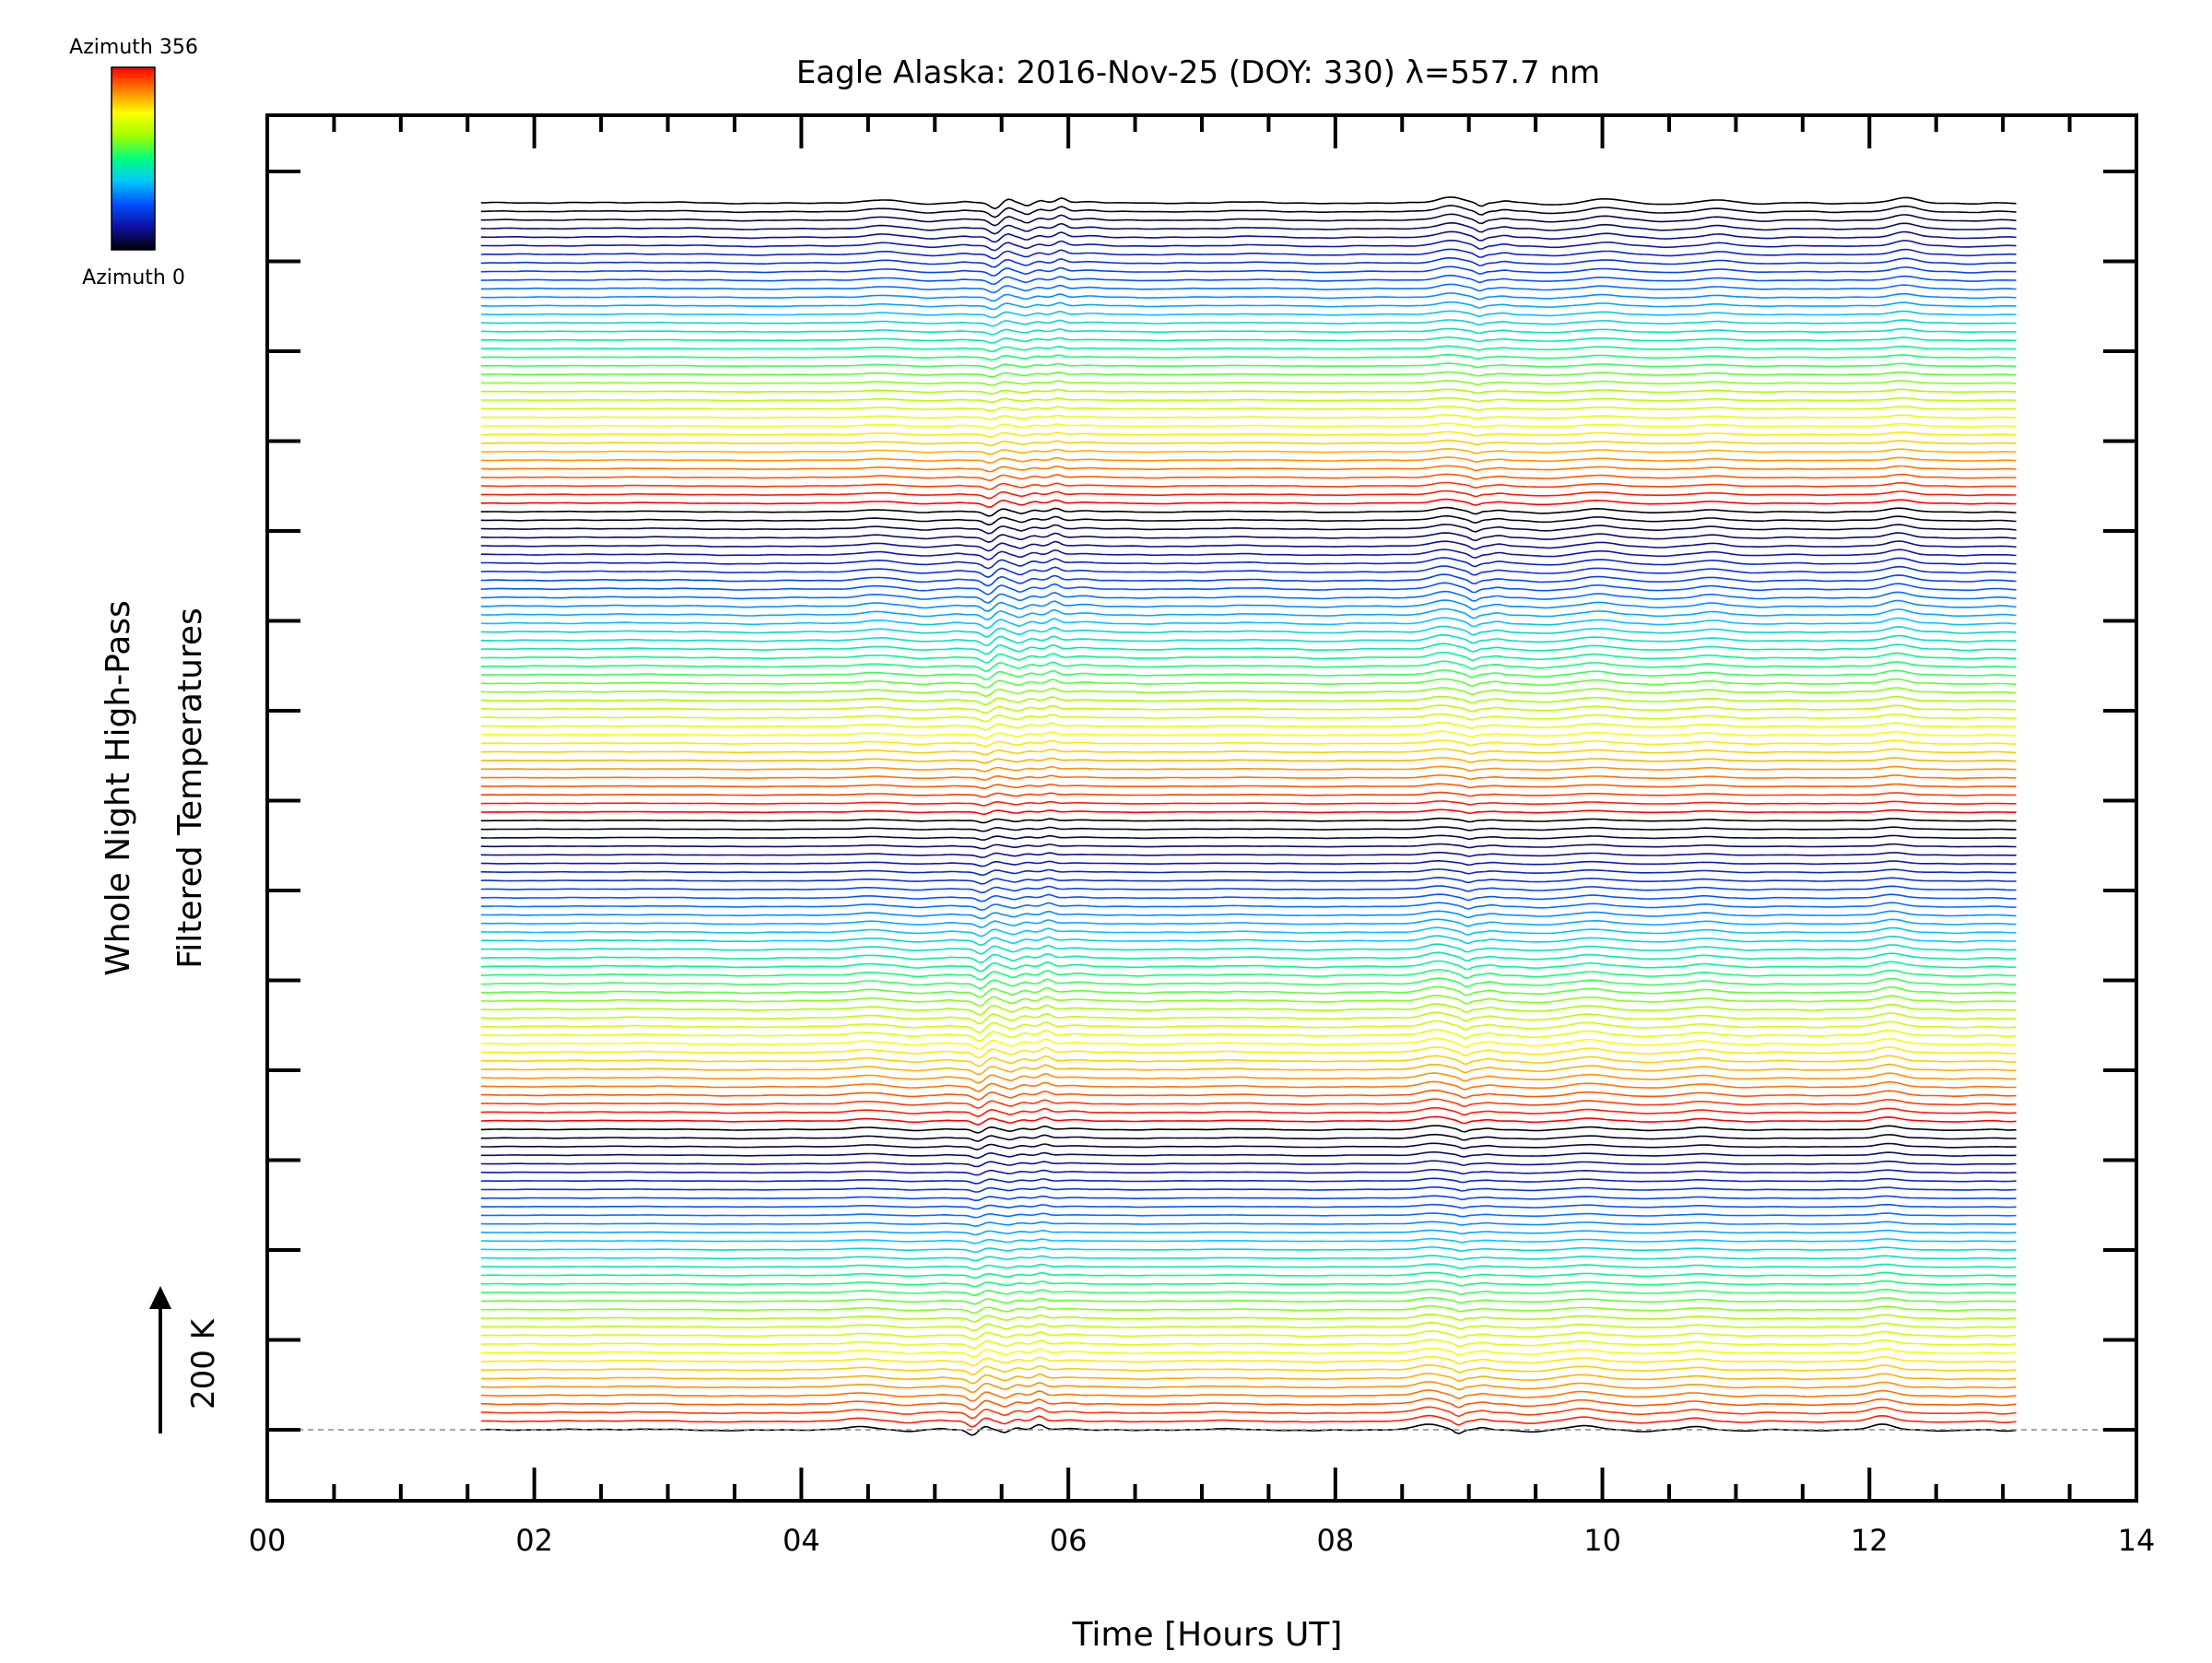  Describe the element at coordinates (133, 277) in the screenshot. I see `colorbar-bottom-label: Azimuth 0` at that location.